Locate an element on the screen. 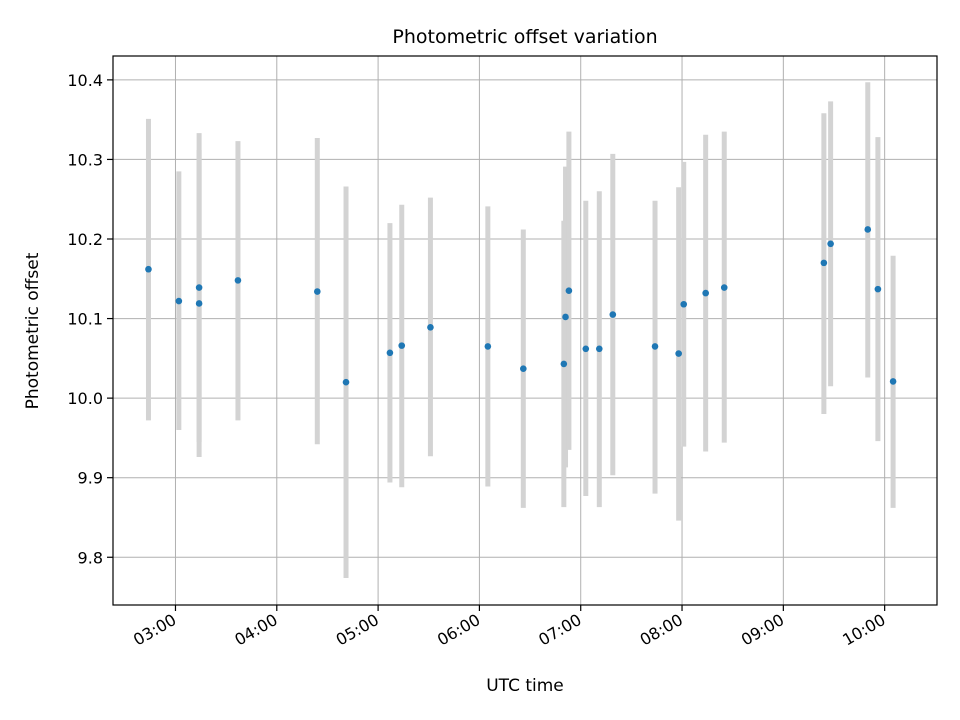  y-tick-label: 10.0 is located at coordinates (85, 398).